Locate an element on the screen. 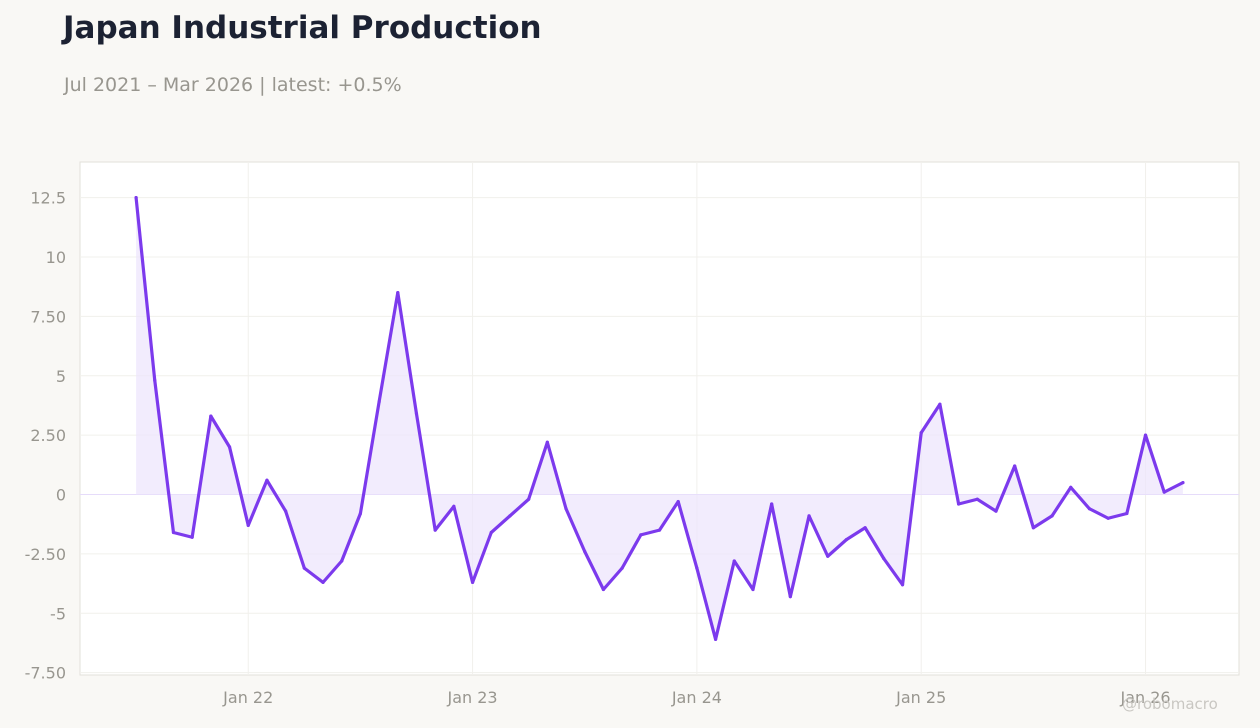  y-tick-label: 7.50 is located at coordinates (48, 316).